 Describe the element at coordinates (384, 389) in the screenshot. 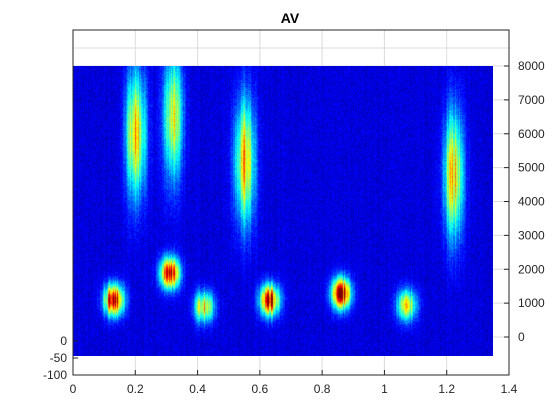

I see `x-tick-label: 1` at that location.